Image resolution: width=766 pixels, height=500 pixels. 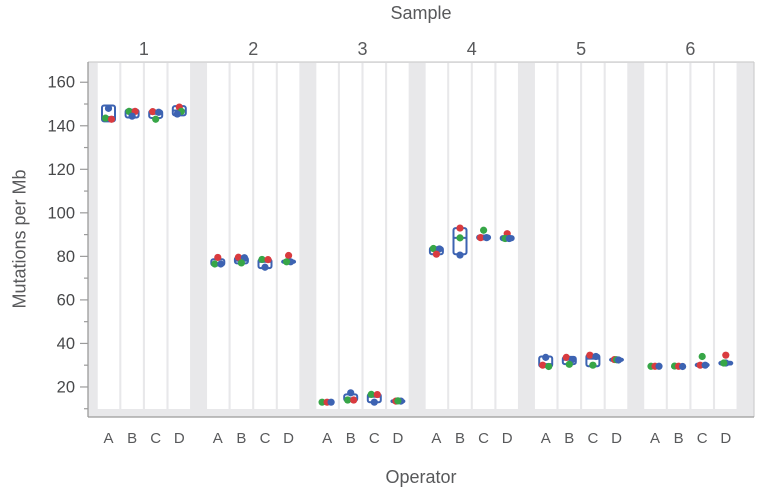 I want to click on y-tick-label: 100, so click(x=61, y=213).